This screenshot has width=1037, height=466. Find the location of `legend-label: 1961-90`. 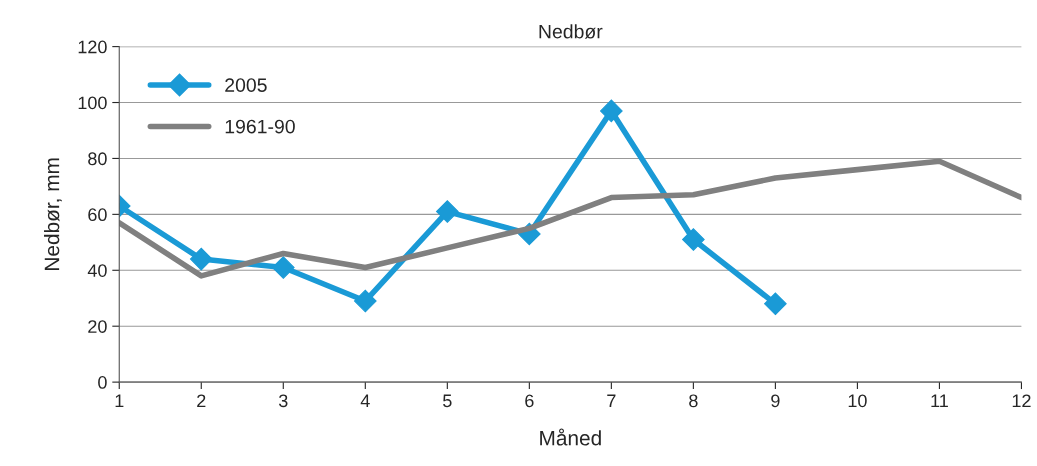

legend-label: 1961-90 is located at coordinates (260, 126).